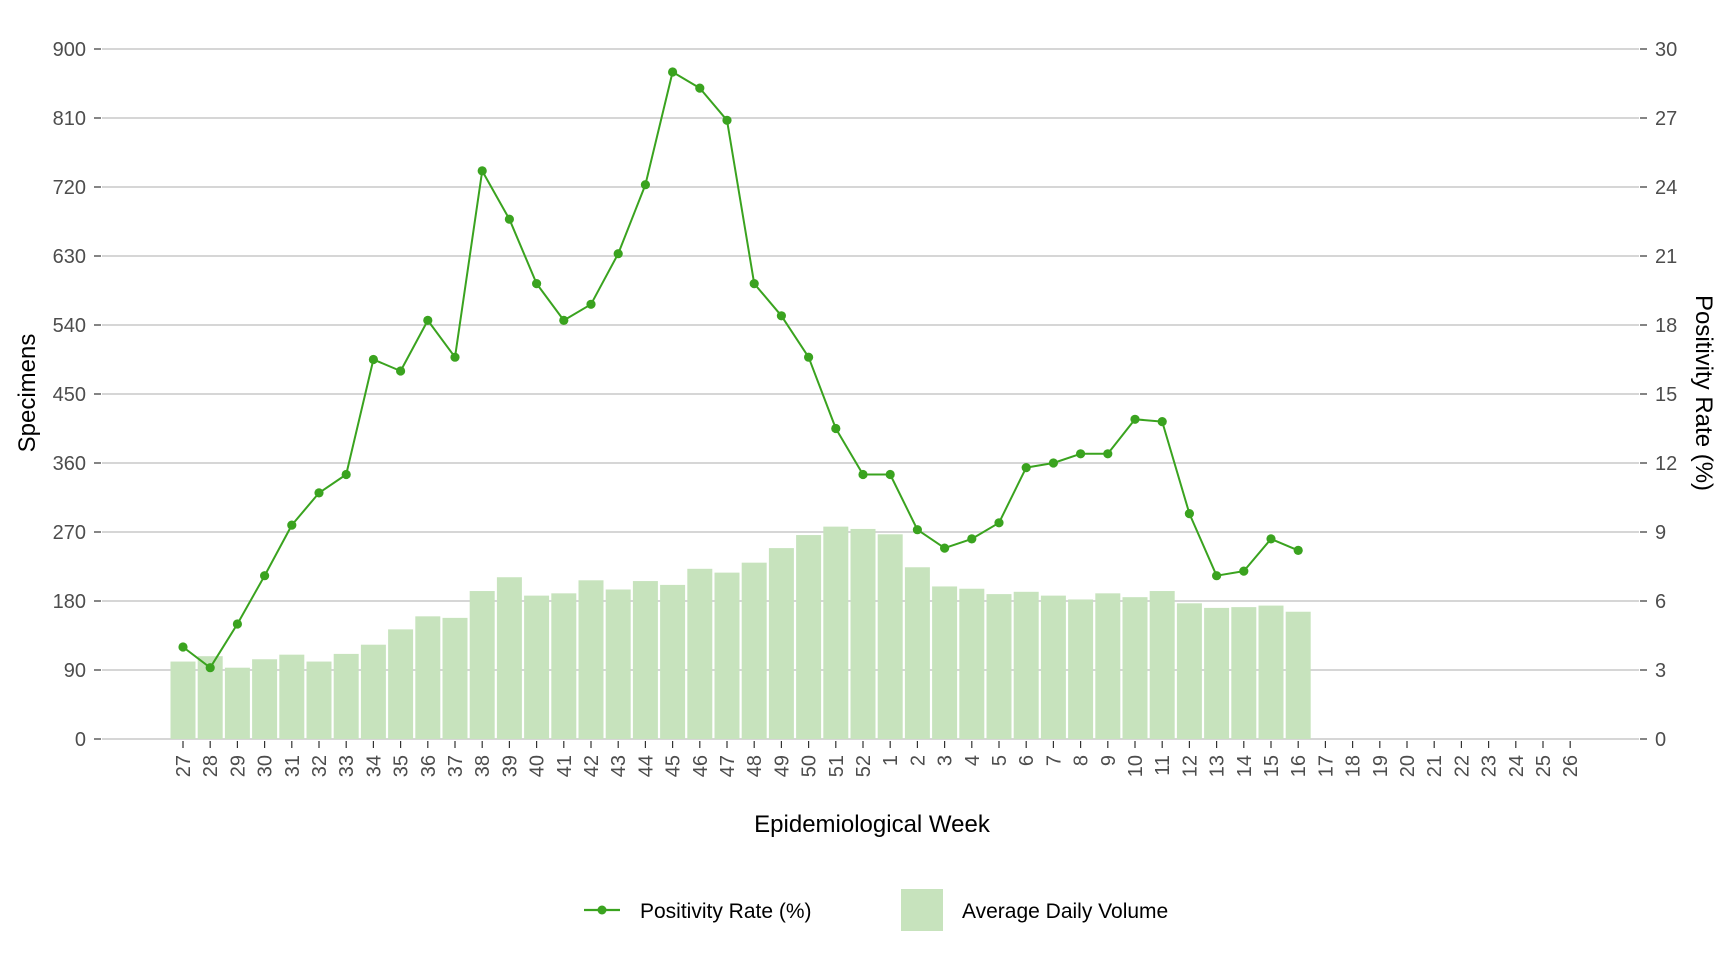 Image resolution: width=1728 pixels, height=960 pixels. I want to click on right-tick-label: 6, so click(1660, 602).